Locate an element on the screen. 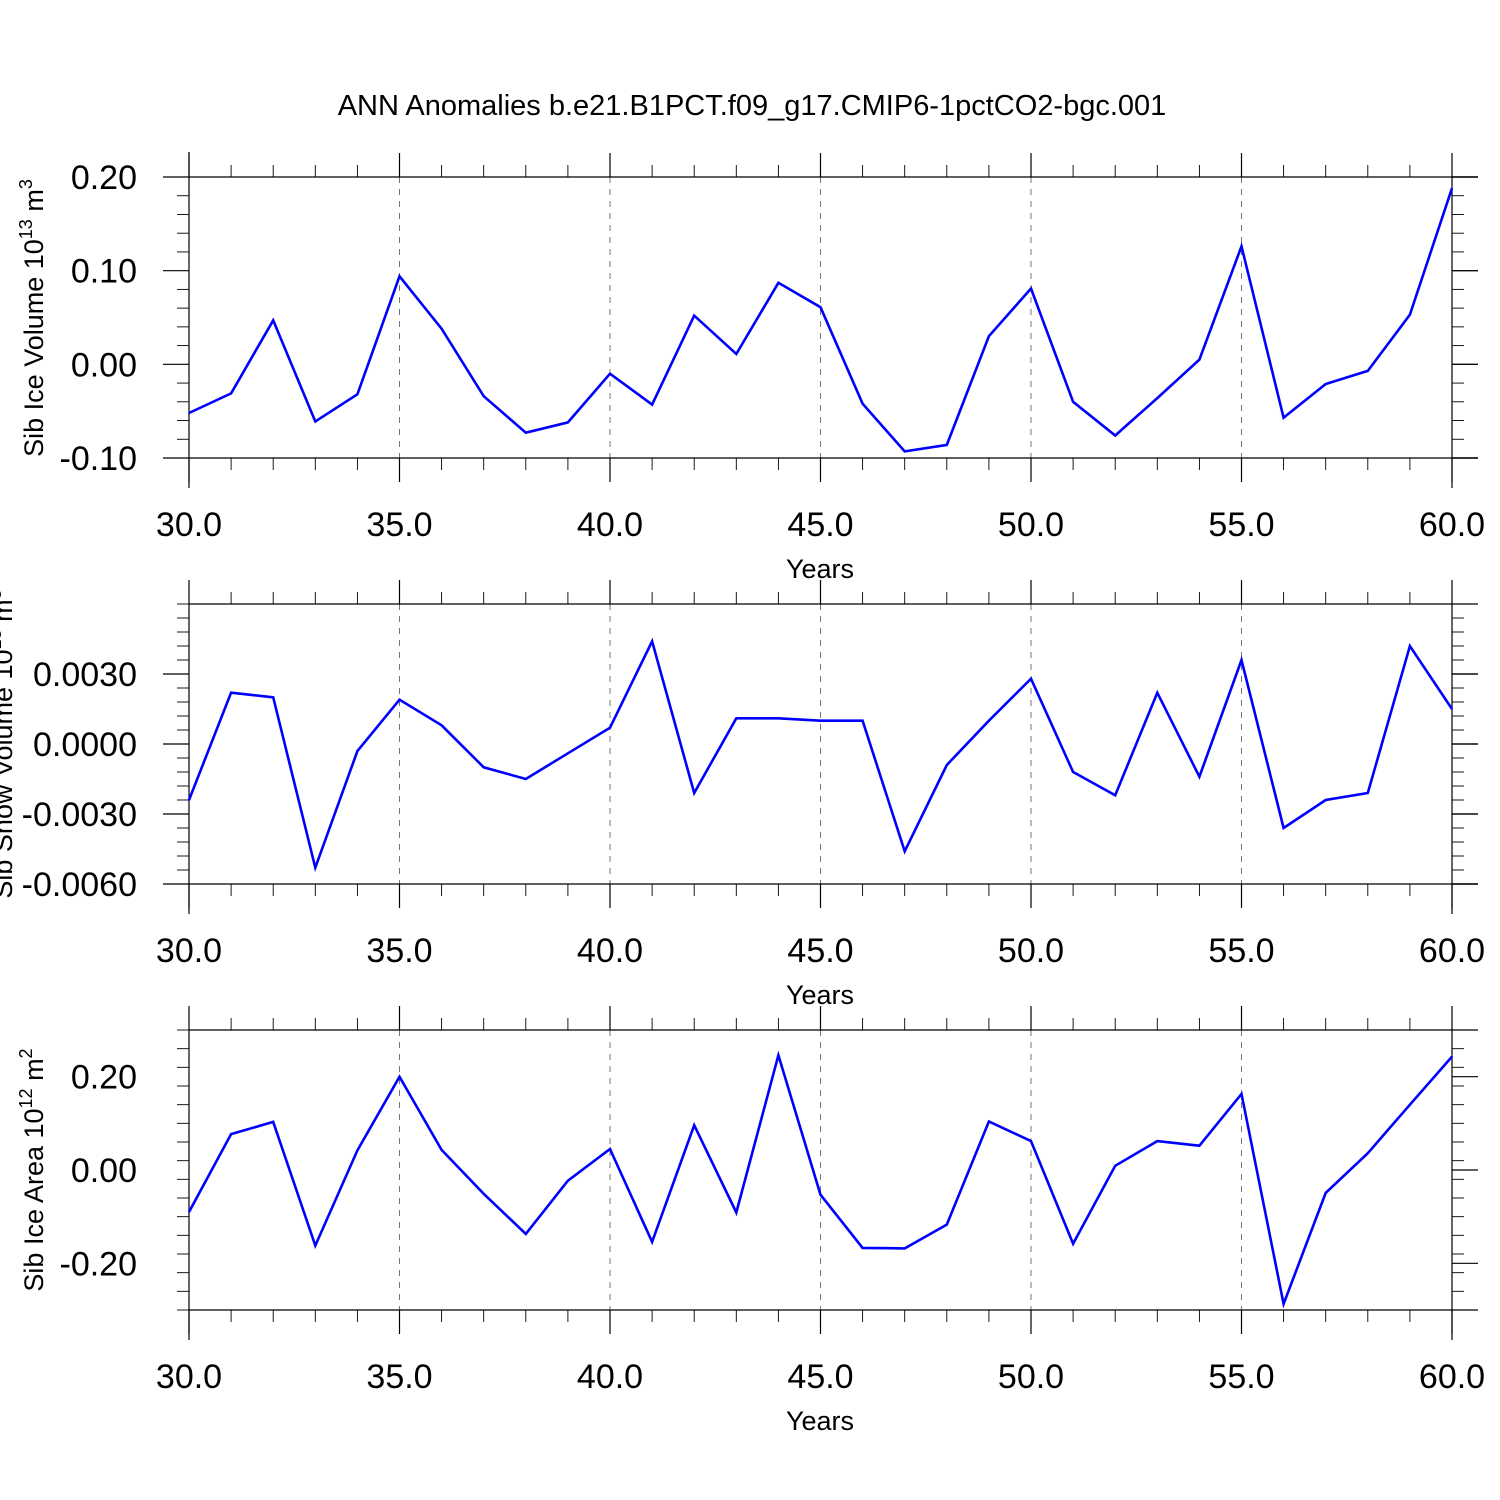 Image resolution: width=1500 pixels, height=1500 pixels. y-tick-label: 0.0000 is located at coordinates (85, 745).